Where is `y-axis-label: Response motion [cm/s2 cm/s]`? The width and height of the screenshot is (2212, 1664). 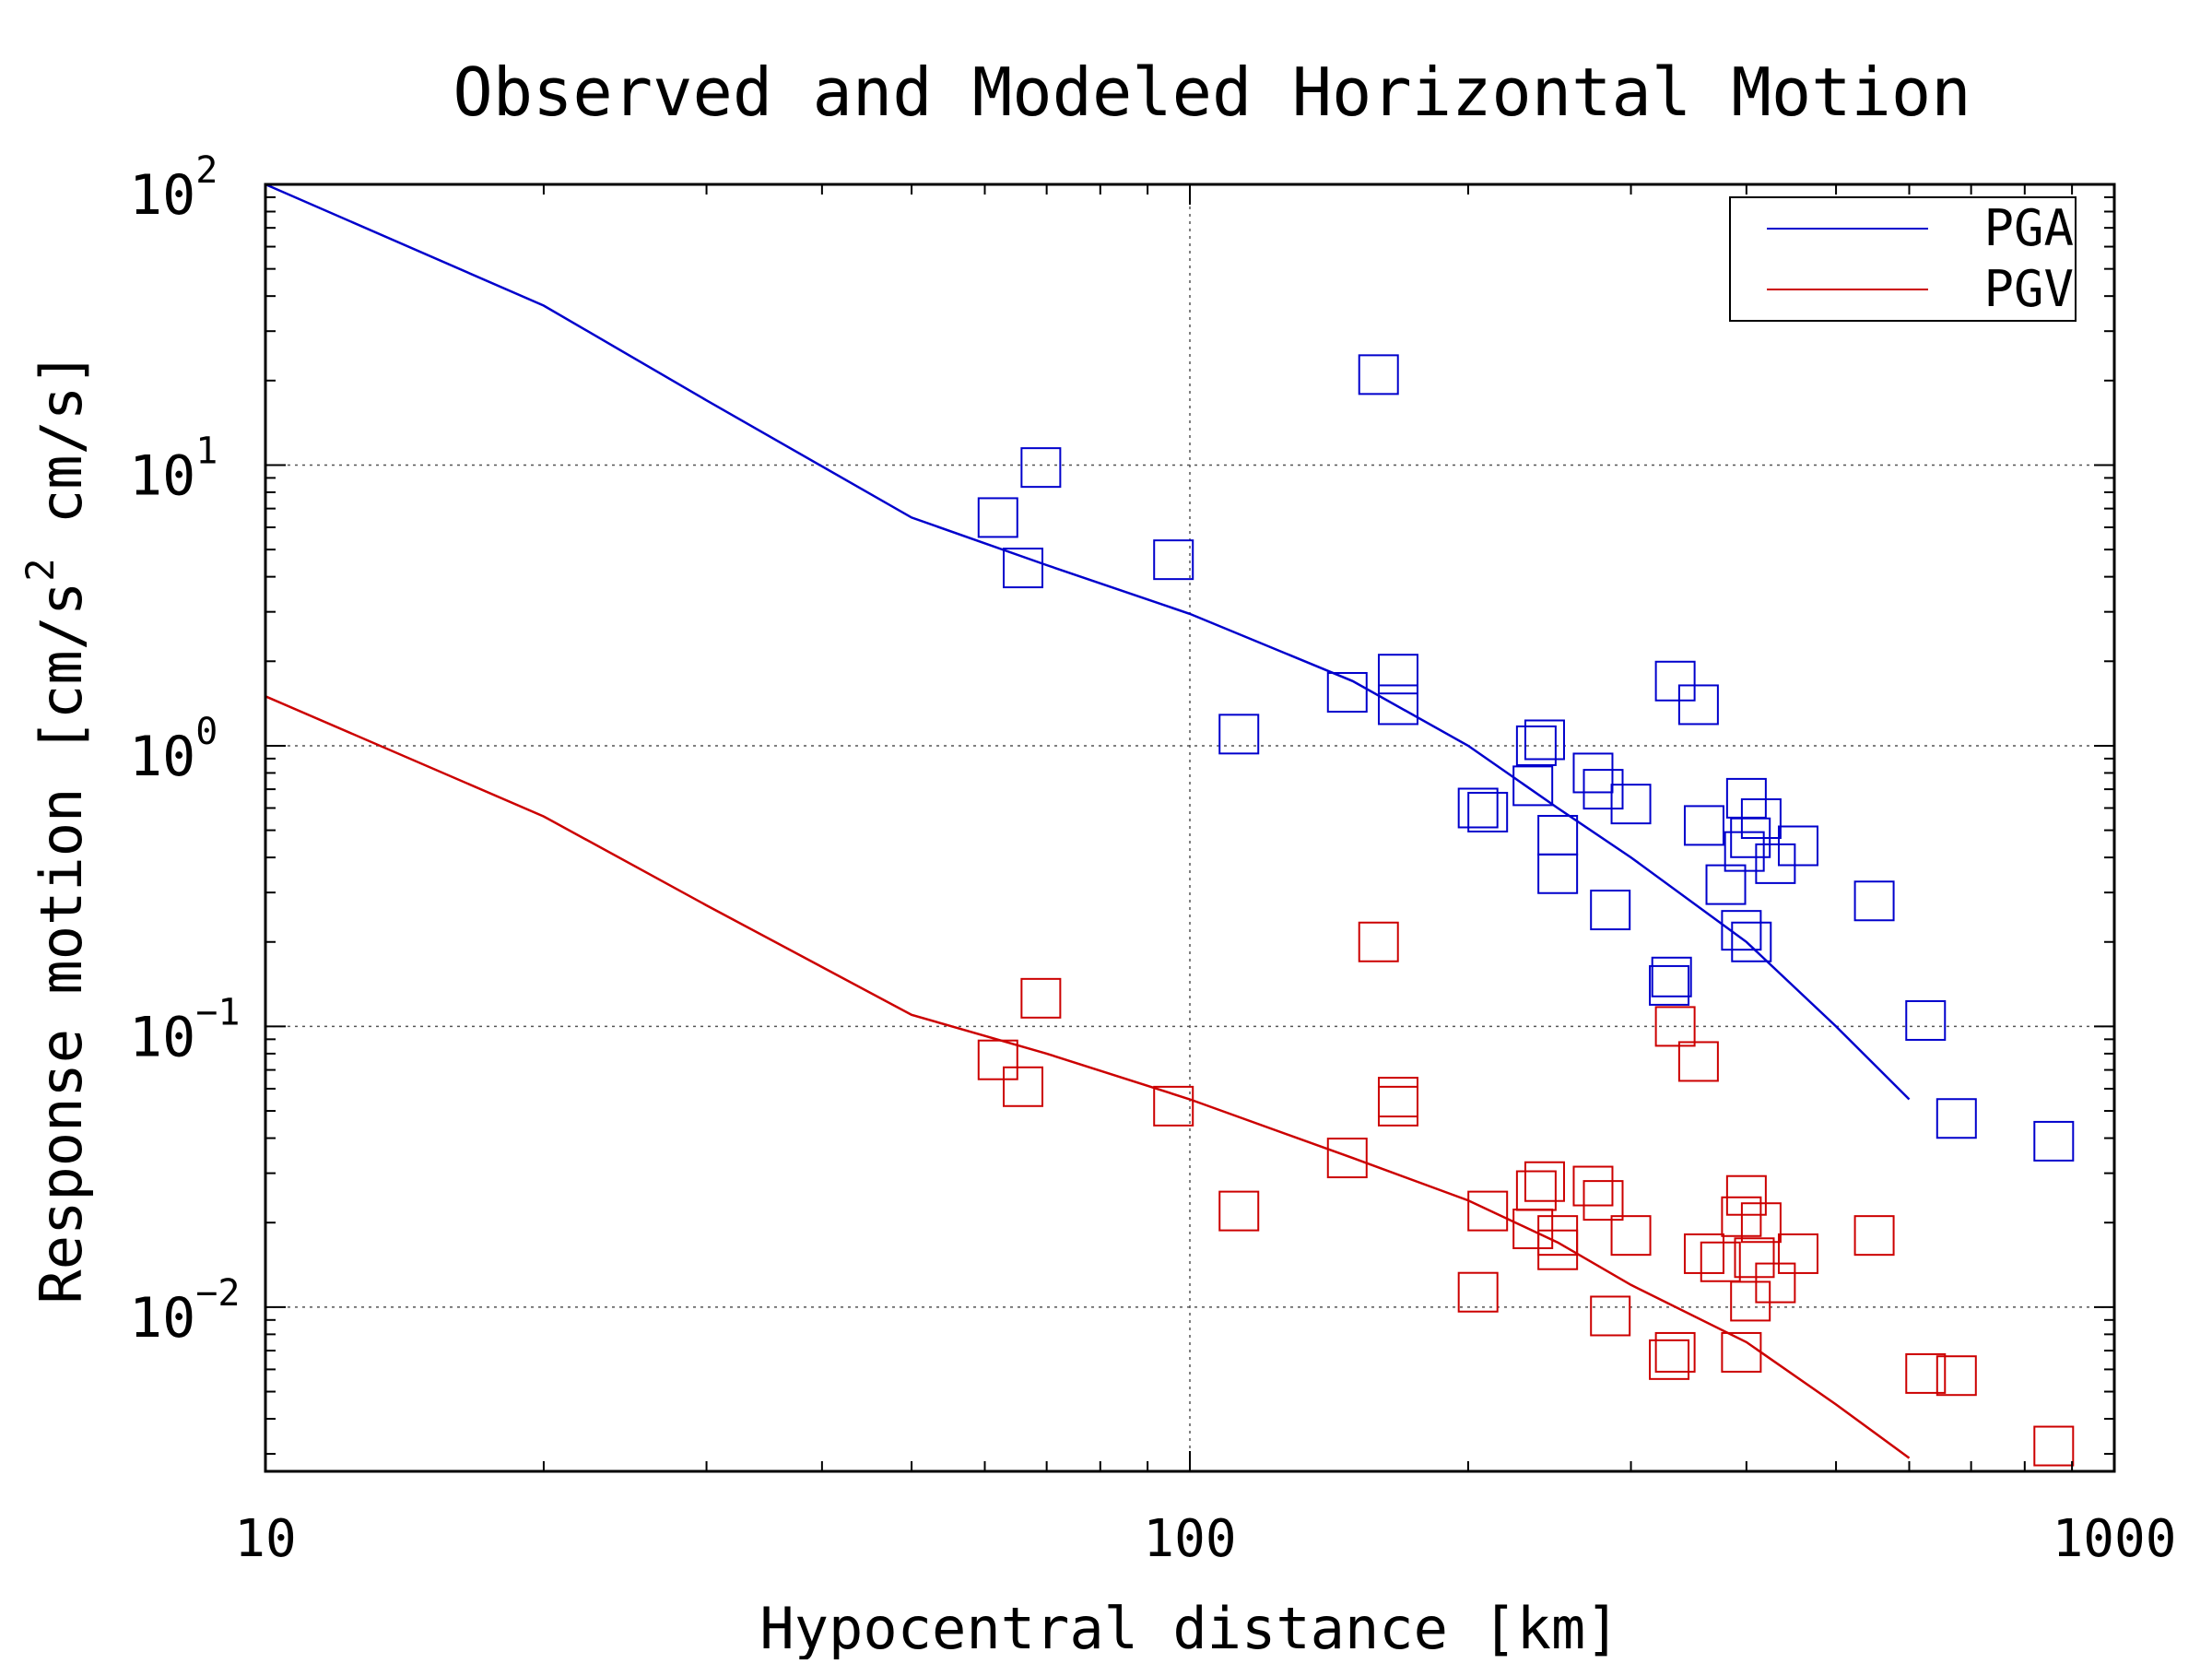
y-axis-label: Response motion [cm/s2 cm/s] is located at coordinates (56, 827).